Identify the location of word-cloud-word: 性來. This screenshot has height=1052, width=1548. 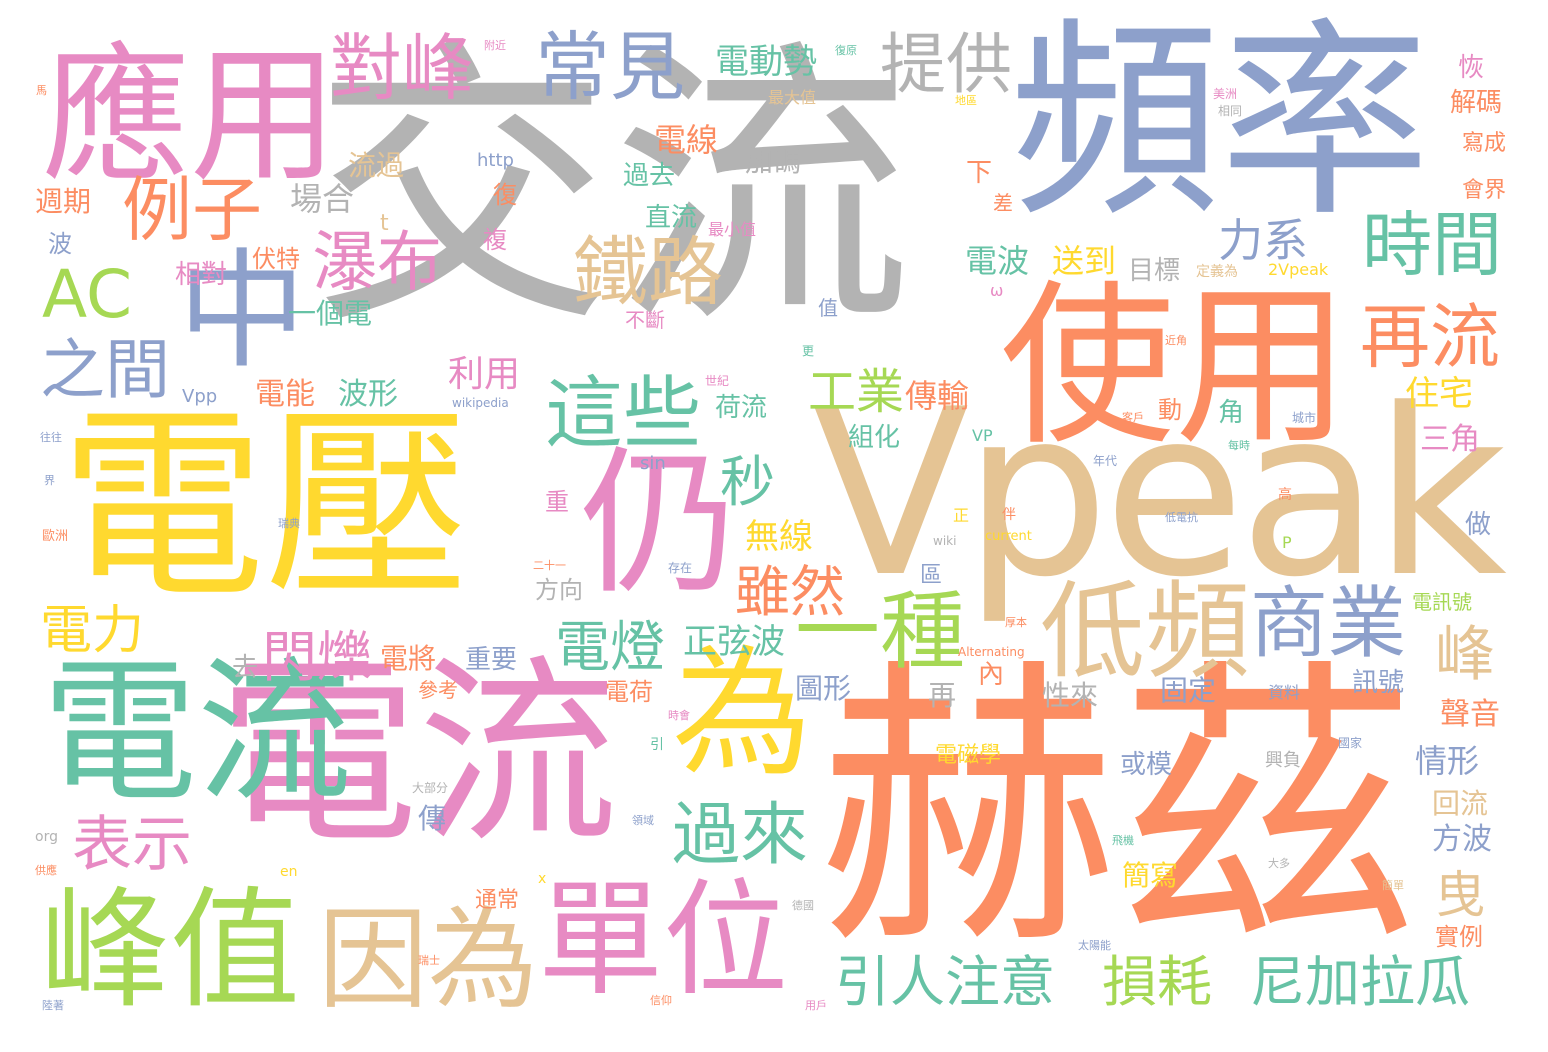
(1070, 695).